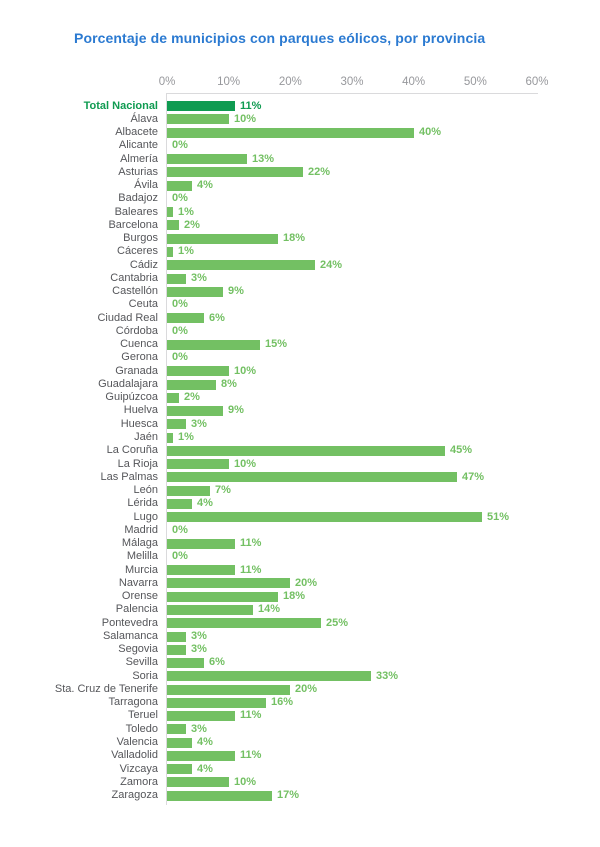  I want to click on value-label: 13%, so click(263, 158).